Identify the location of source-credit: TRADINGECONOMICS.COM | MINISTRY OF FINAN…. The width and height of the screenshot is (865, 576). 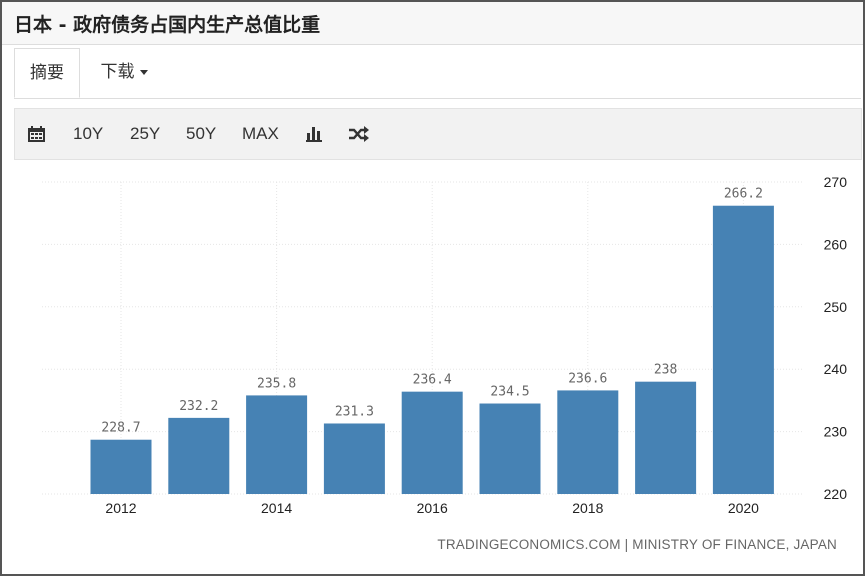
(637, 544).